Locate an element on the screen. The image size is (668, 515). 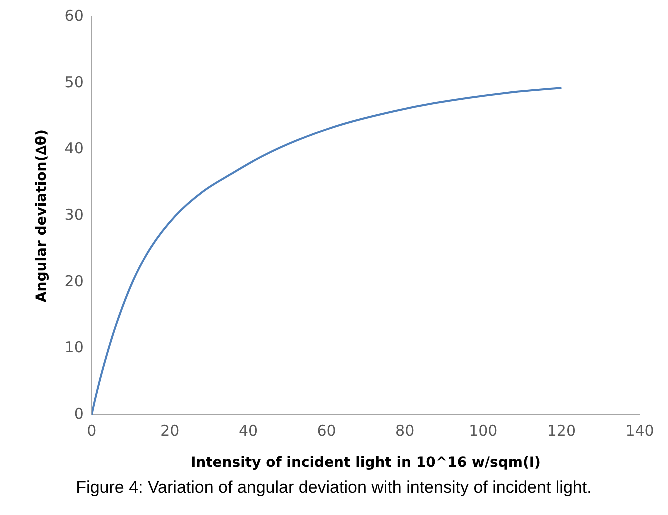
caption: Figure 4: Variation of angular deviation with intensity of incident light. is located at coordinates (334, 488).